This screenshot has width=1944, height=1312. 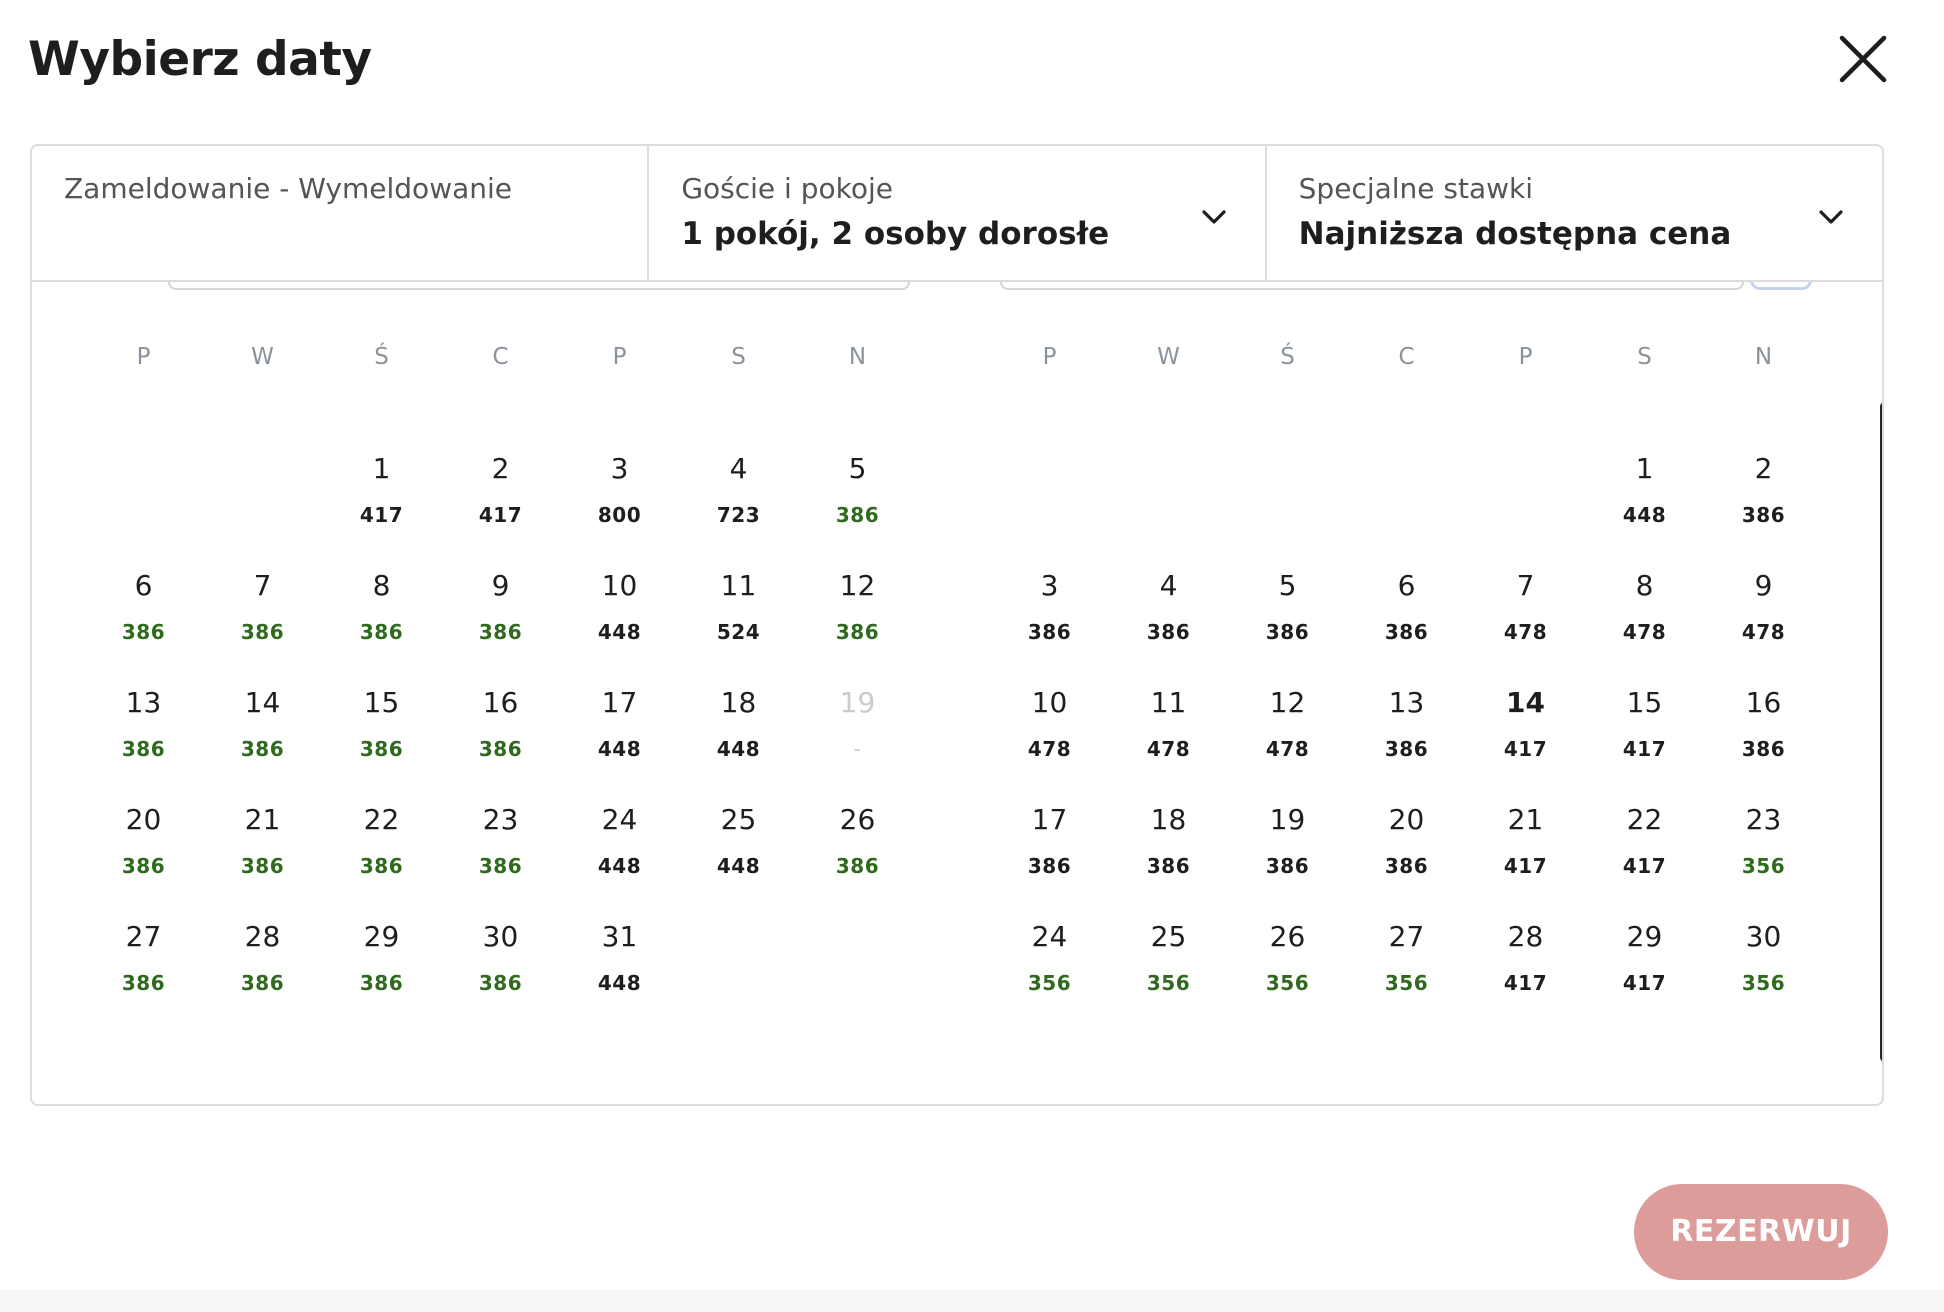 What do you see at coordinates (738, 510) in the screenshot?
I see `day-cell: 4 723` at bounding box center [738, 510].